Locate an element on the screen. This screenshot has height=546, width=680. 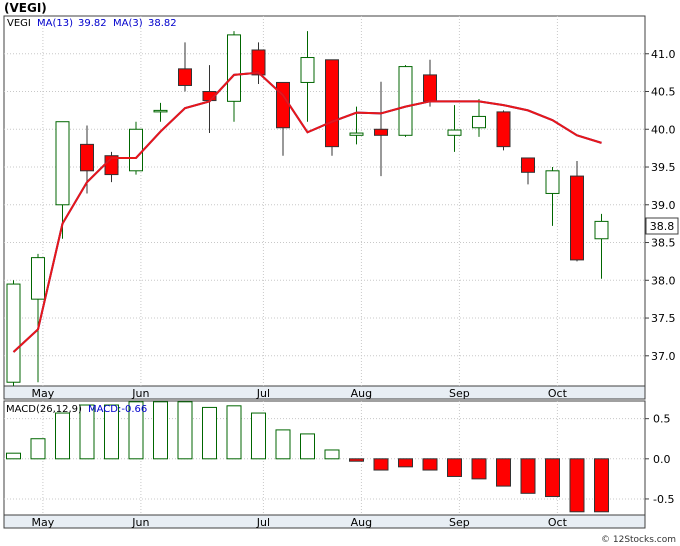
price-tick-label: 41.0 is located at coordinates (663, 54).